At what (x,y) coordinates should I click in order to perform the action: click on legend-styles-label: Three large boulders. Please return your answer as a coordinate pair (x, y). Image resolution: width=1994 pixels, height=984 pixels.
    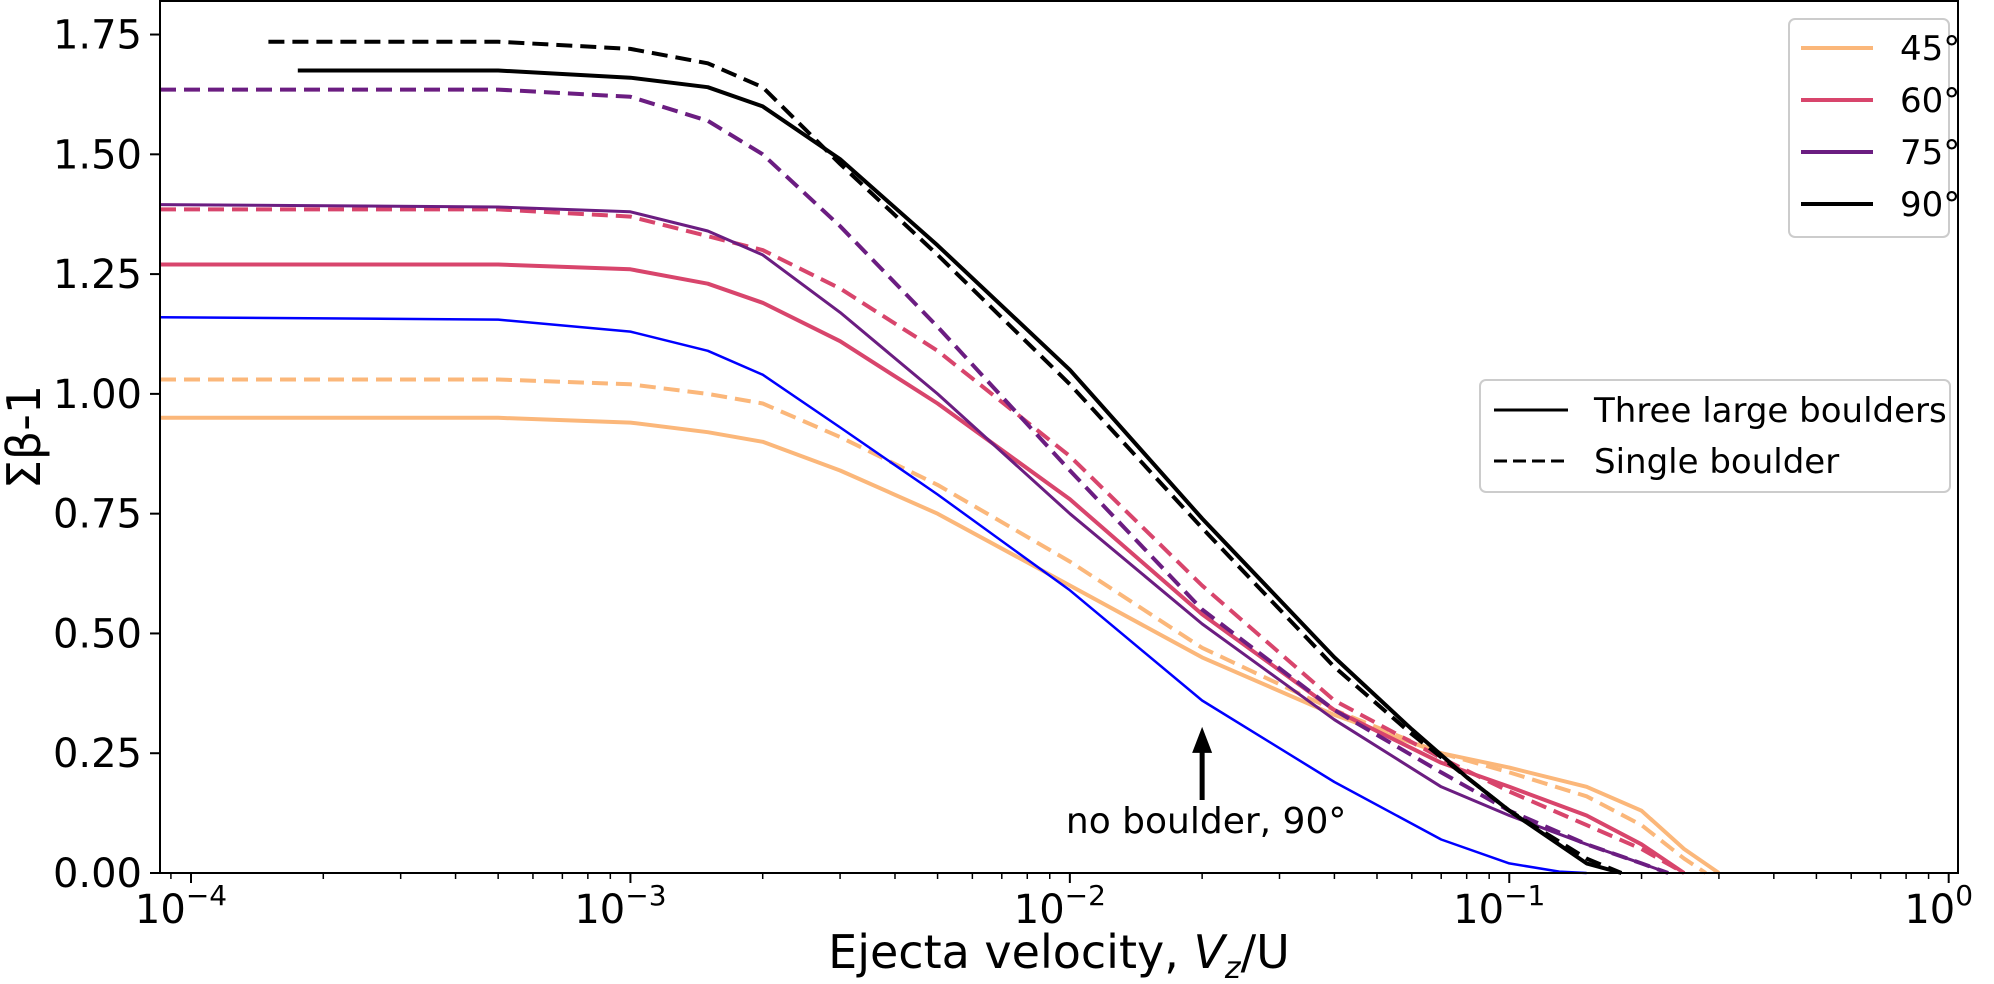
    Looking at the image, I should click on (1770, 411).